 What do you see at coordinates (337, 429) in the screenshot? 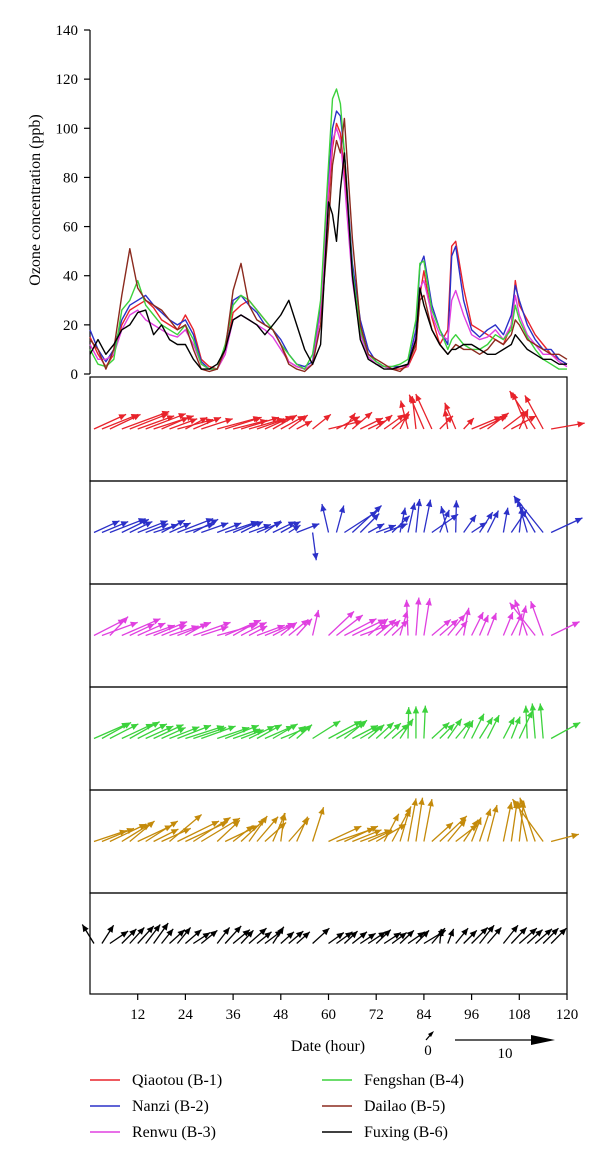
I see `wind-panel-qiaotou` at bounding box center [337, 429].